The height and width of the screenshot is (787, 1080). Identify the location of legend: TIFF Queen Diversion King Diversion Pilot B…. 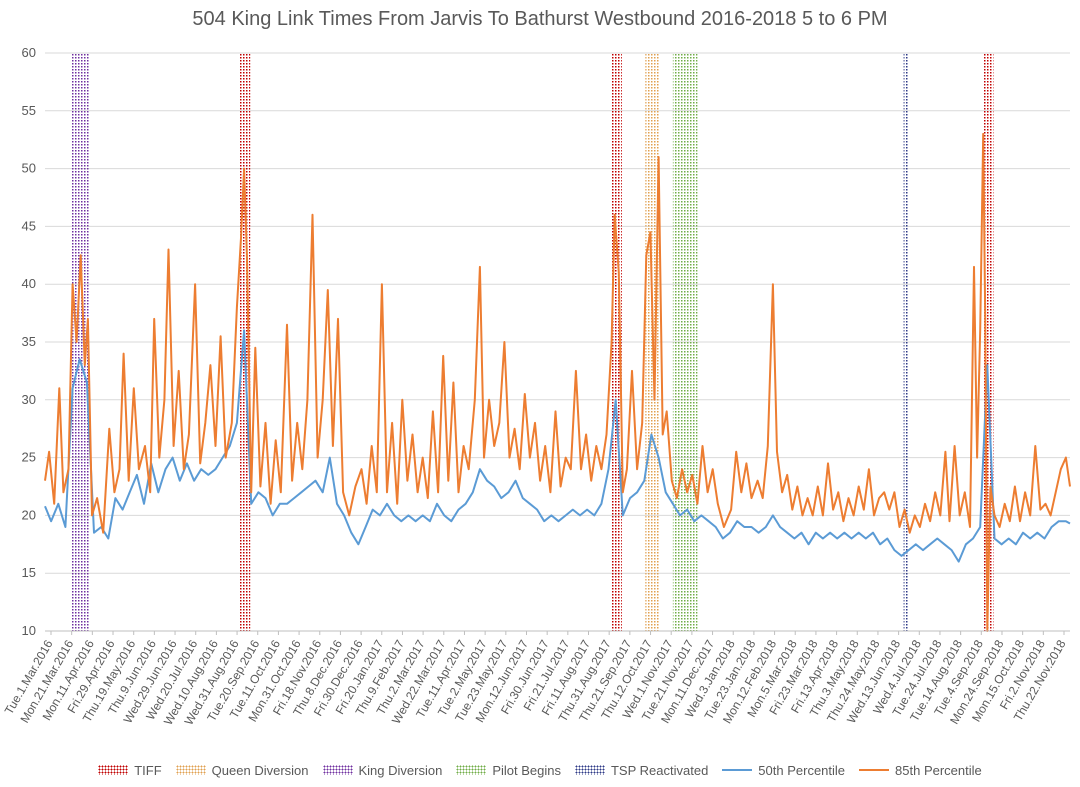
(540, 770).